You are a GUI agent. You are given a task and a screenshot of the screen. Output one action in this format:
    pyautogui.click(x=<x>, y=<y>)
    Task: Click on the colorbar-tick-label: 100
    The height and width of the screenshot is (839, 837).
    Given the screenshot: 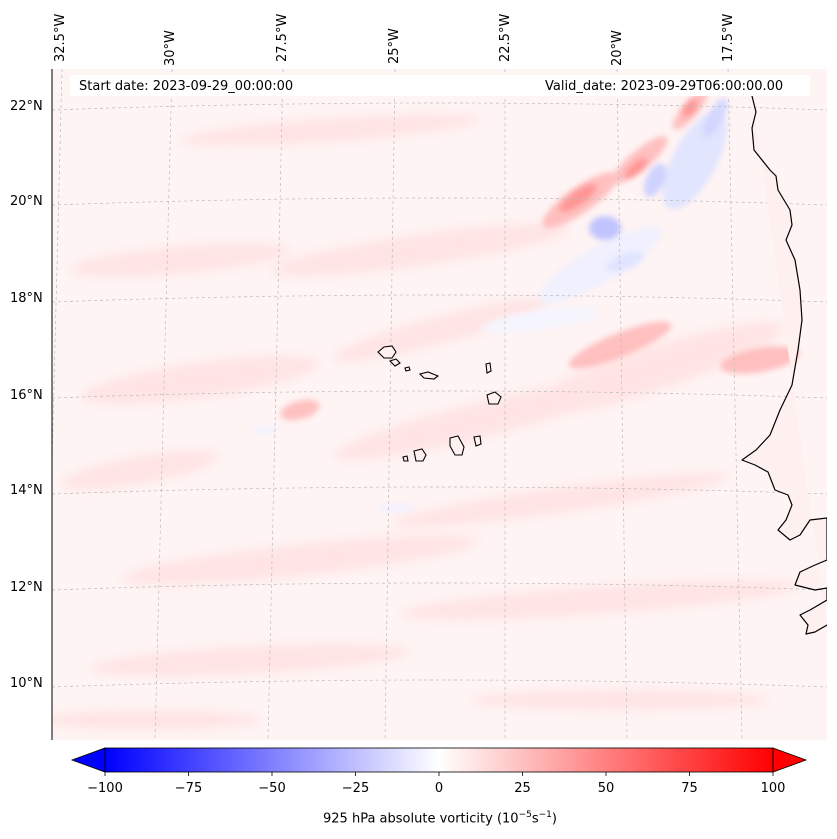 What is the action you would take?
    pyautogui.click(x=773, y=788)
    